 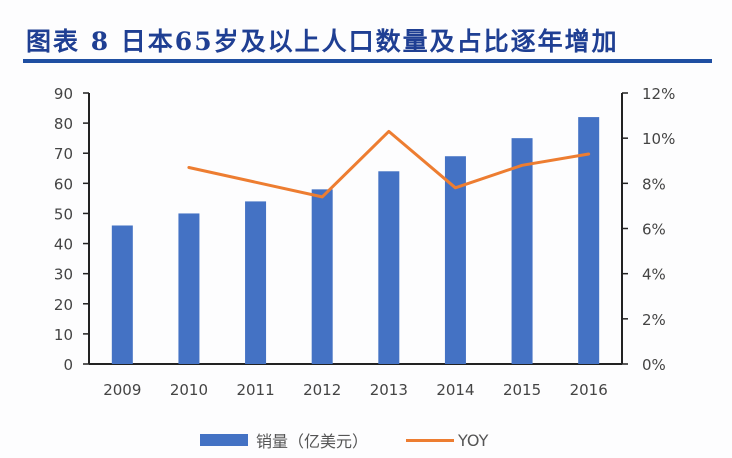 What do you see at coordinates (255, 390) in the screenshot?
I see `x-axis-label: 2011` at bounding box center [255, 390].